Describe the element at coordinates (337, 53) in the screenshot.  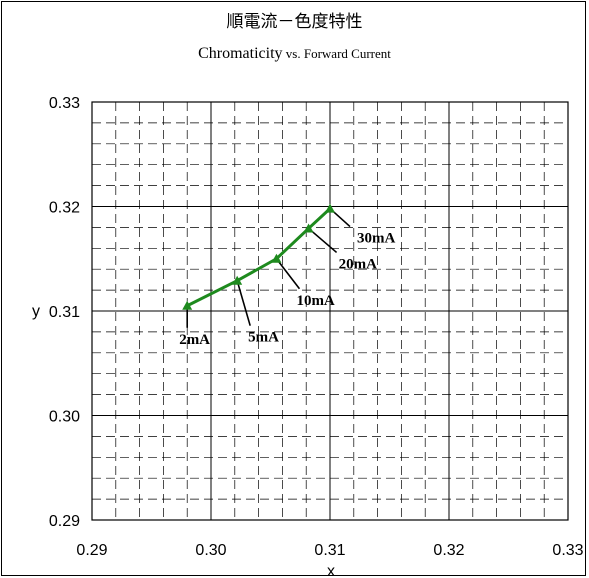
I see `chart-subtitle-rest: vs. Forward Current` at that location.